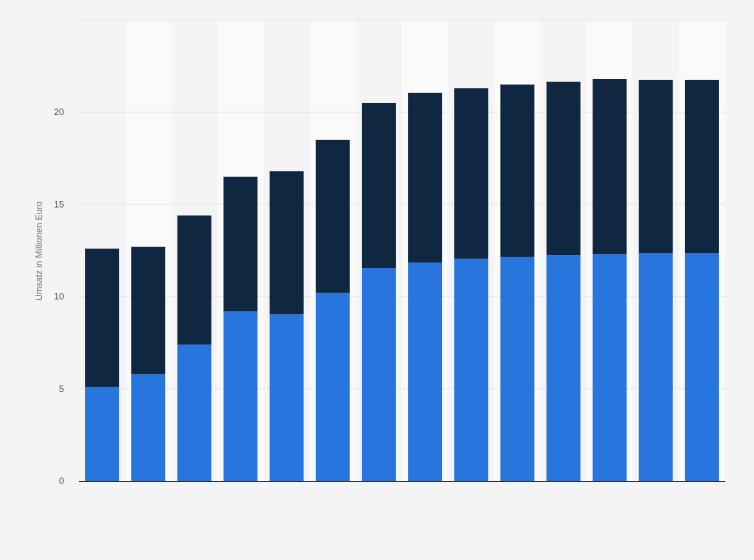 This screenshot has width=754, height=560. What do you see at coordinates (61, 481) in the screenshot?
I see `y-tick-label: 0` at bounding box center [61, 481].